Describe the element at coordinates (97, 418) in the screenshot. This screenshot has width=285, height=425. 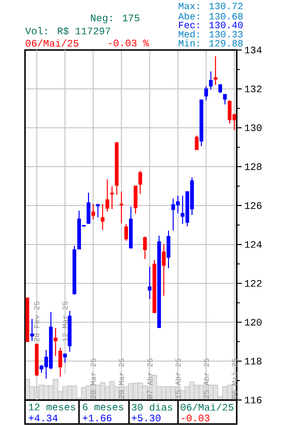
I see `text: +1.66` at that location.